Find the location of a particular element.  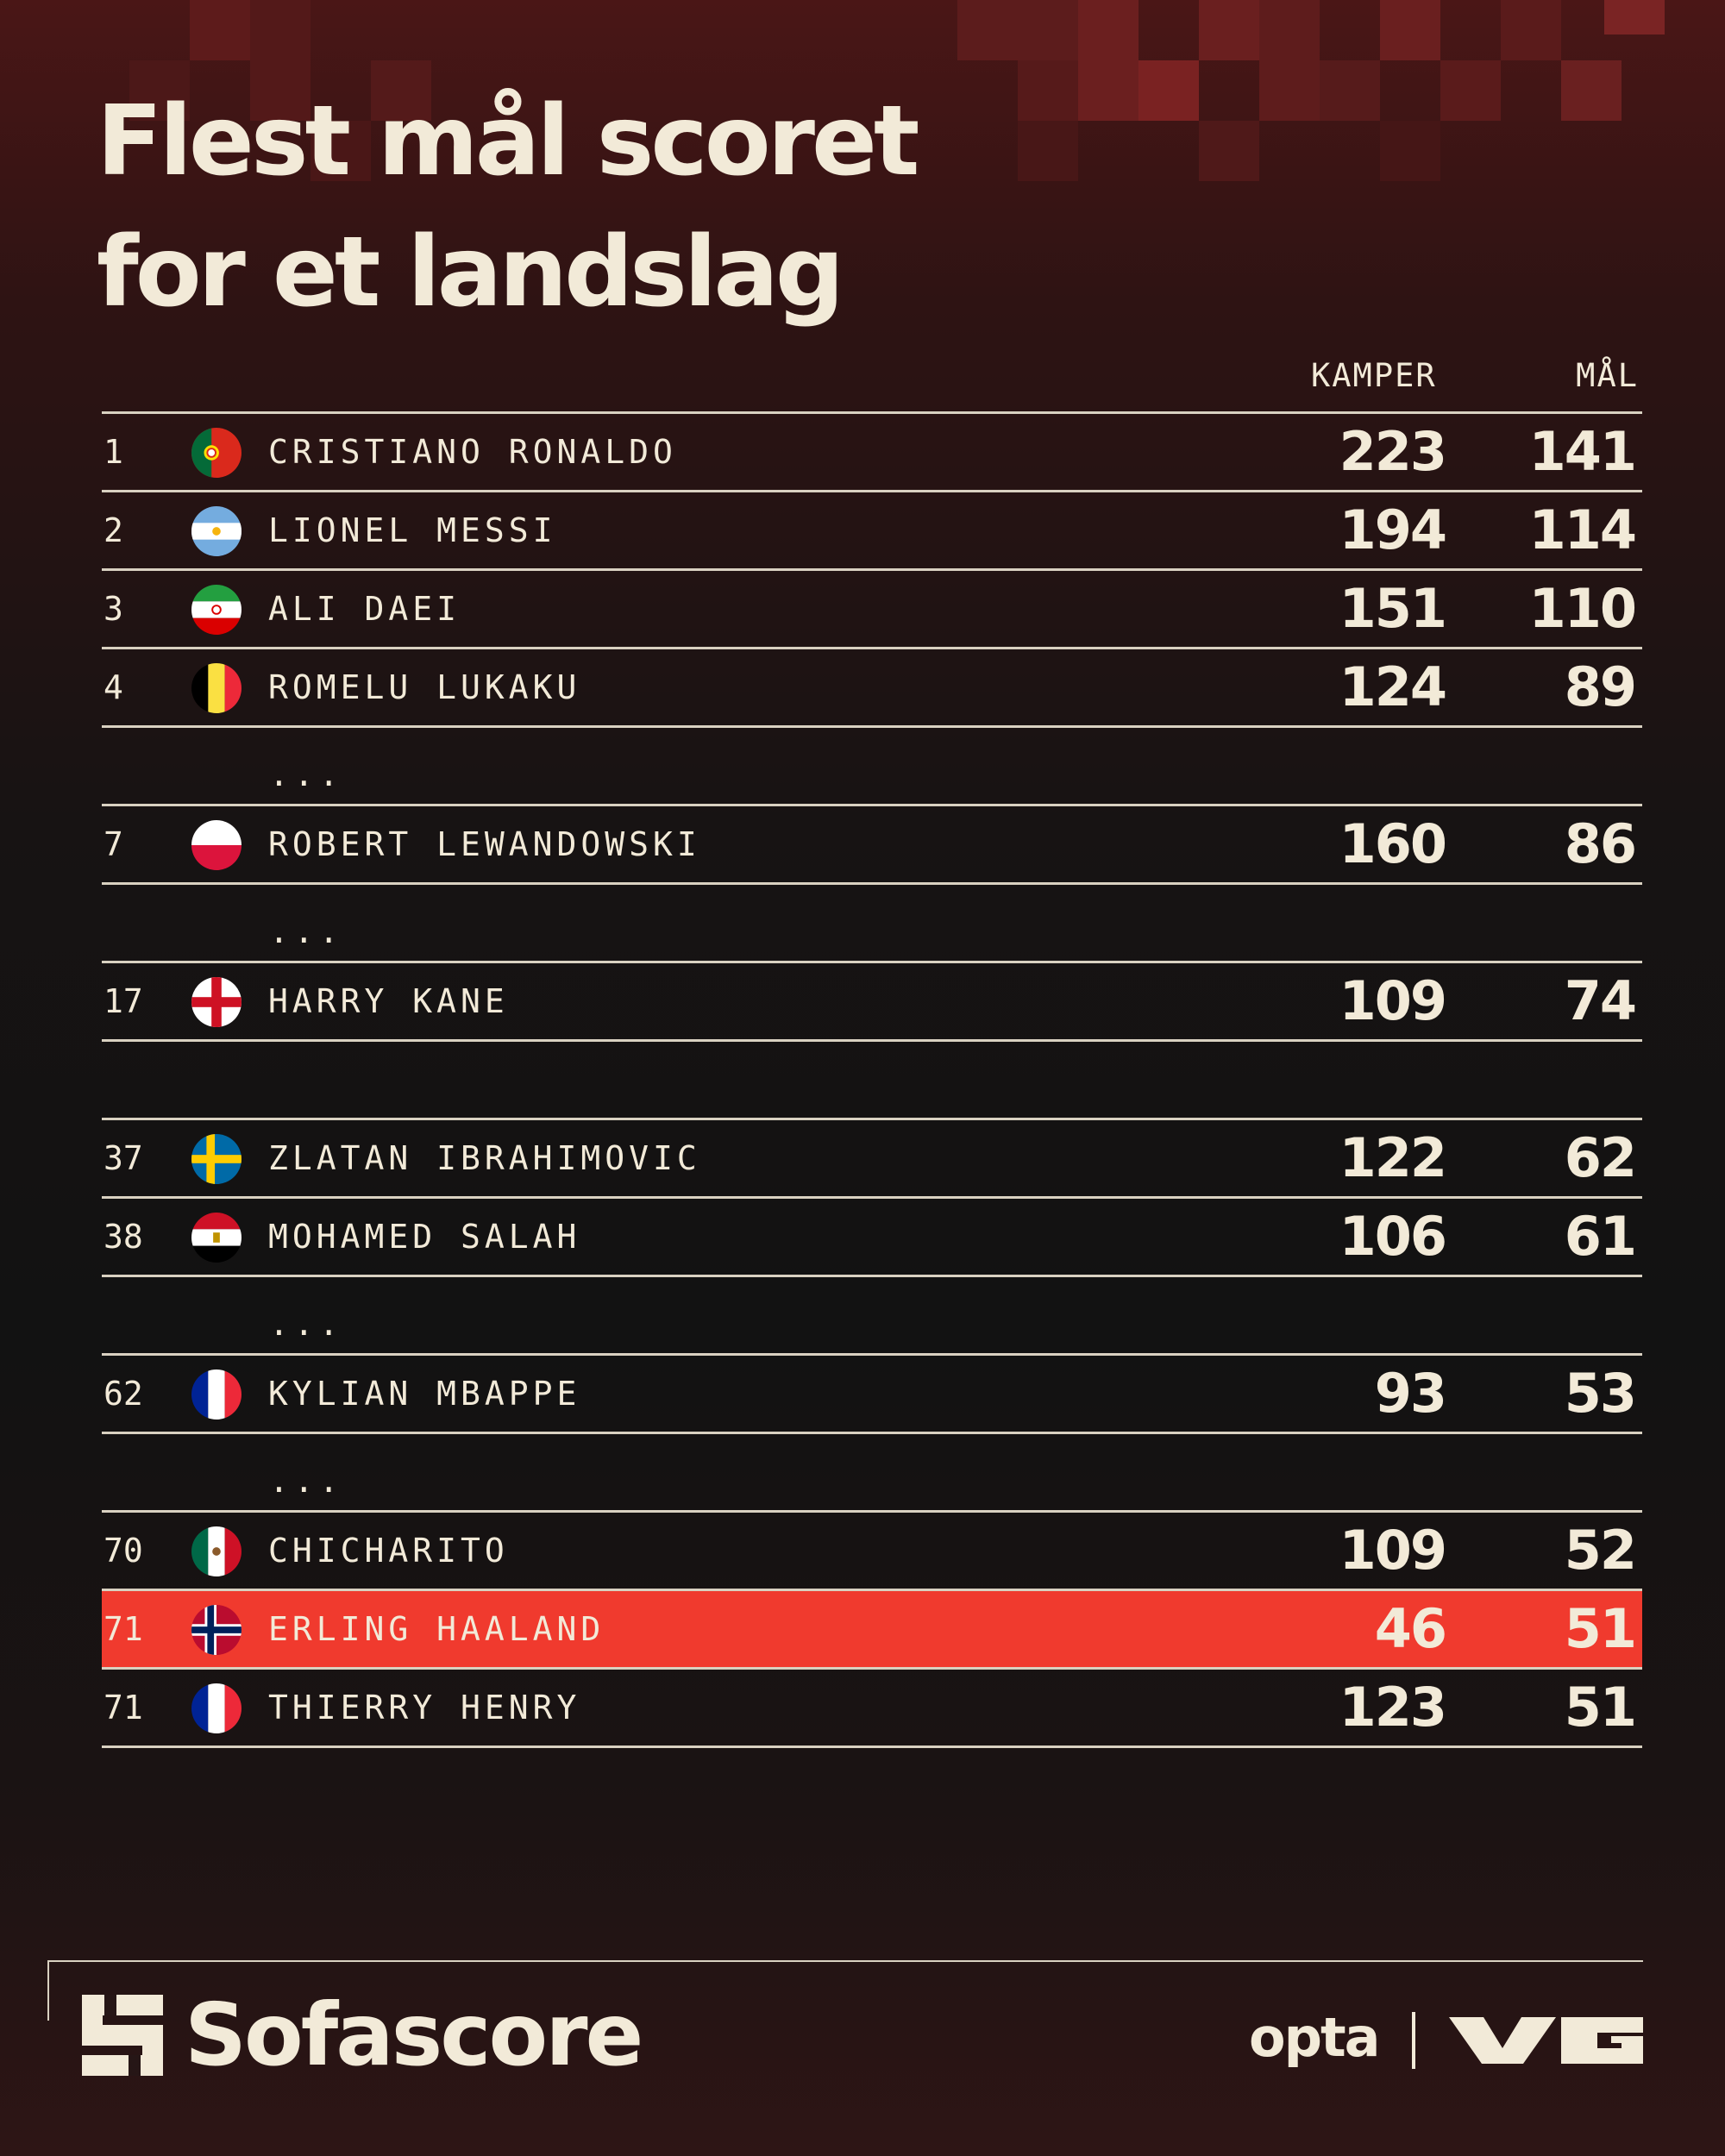

sweden-flag-icon is located at coordinates (216, 1159).